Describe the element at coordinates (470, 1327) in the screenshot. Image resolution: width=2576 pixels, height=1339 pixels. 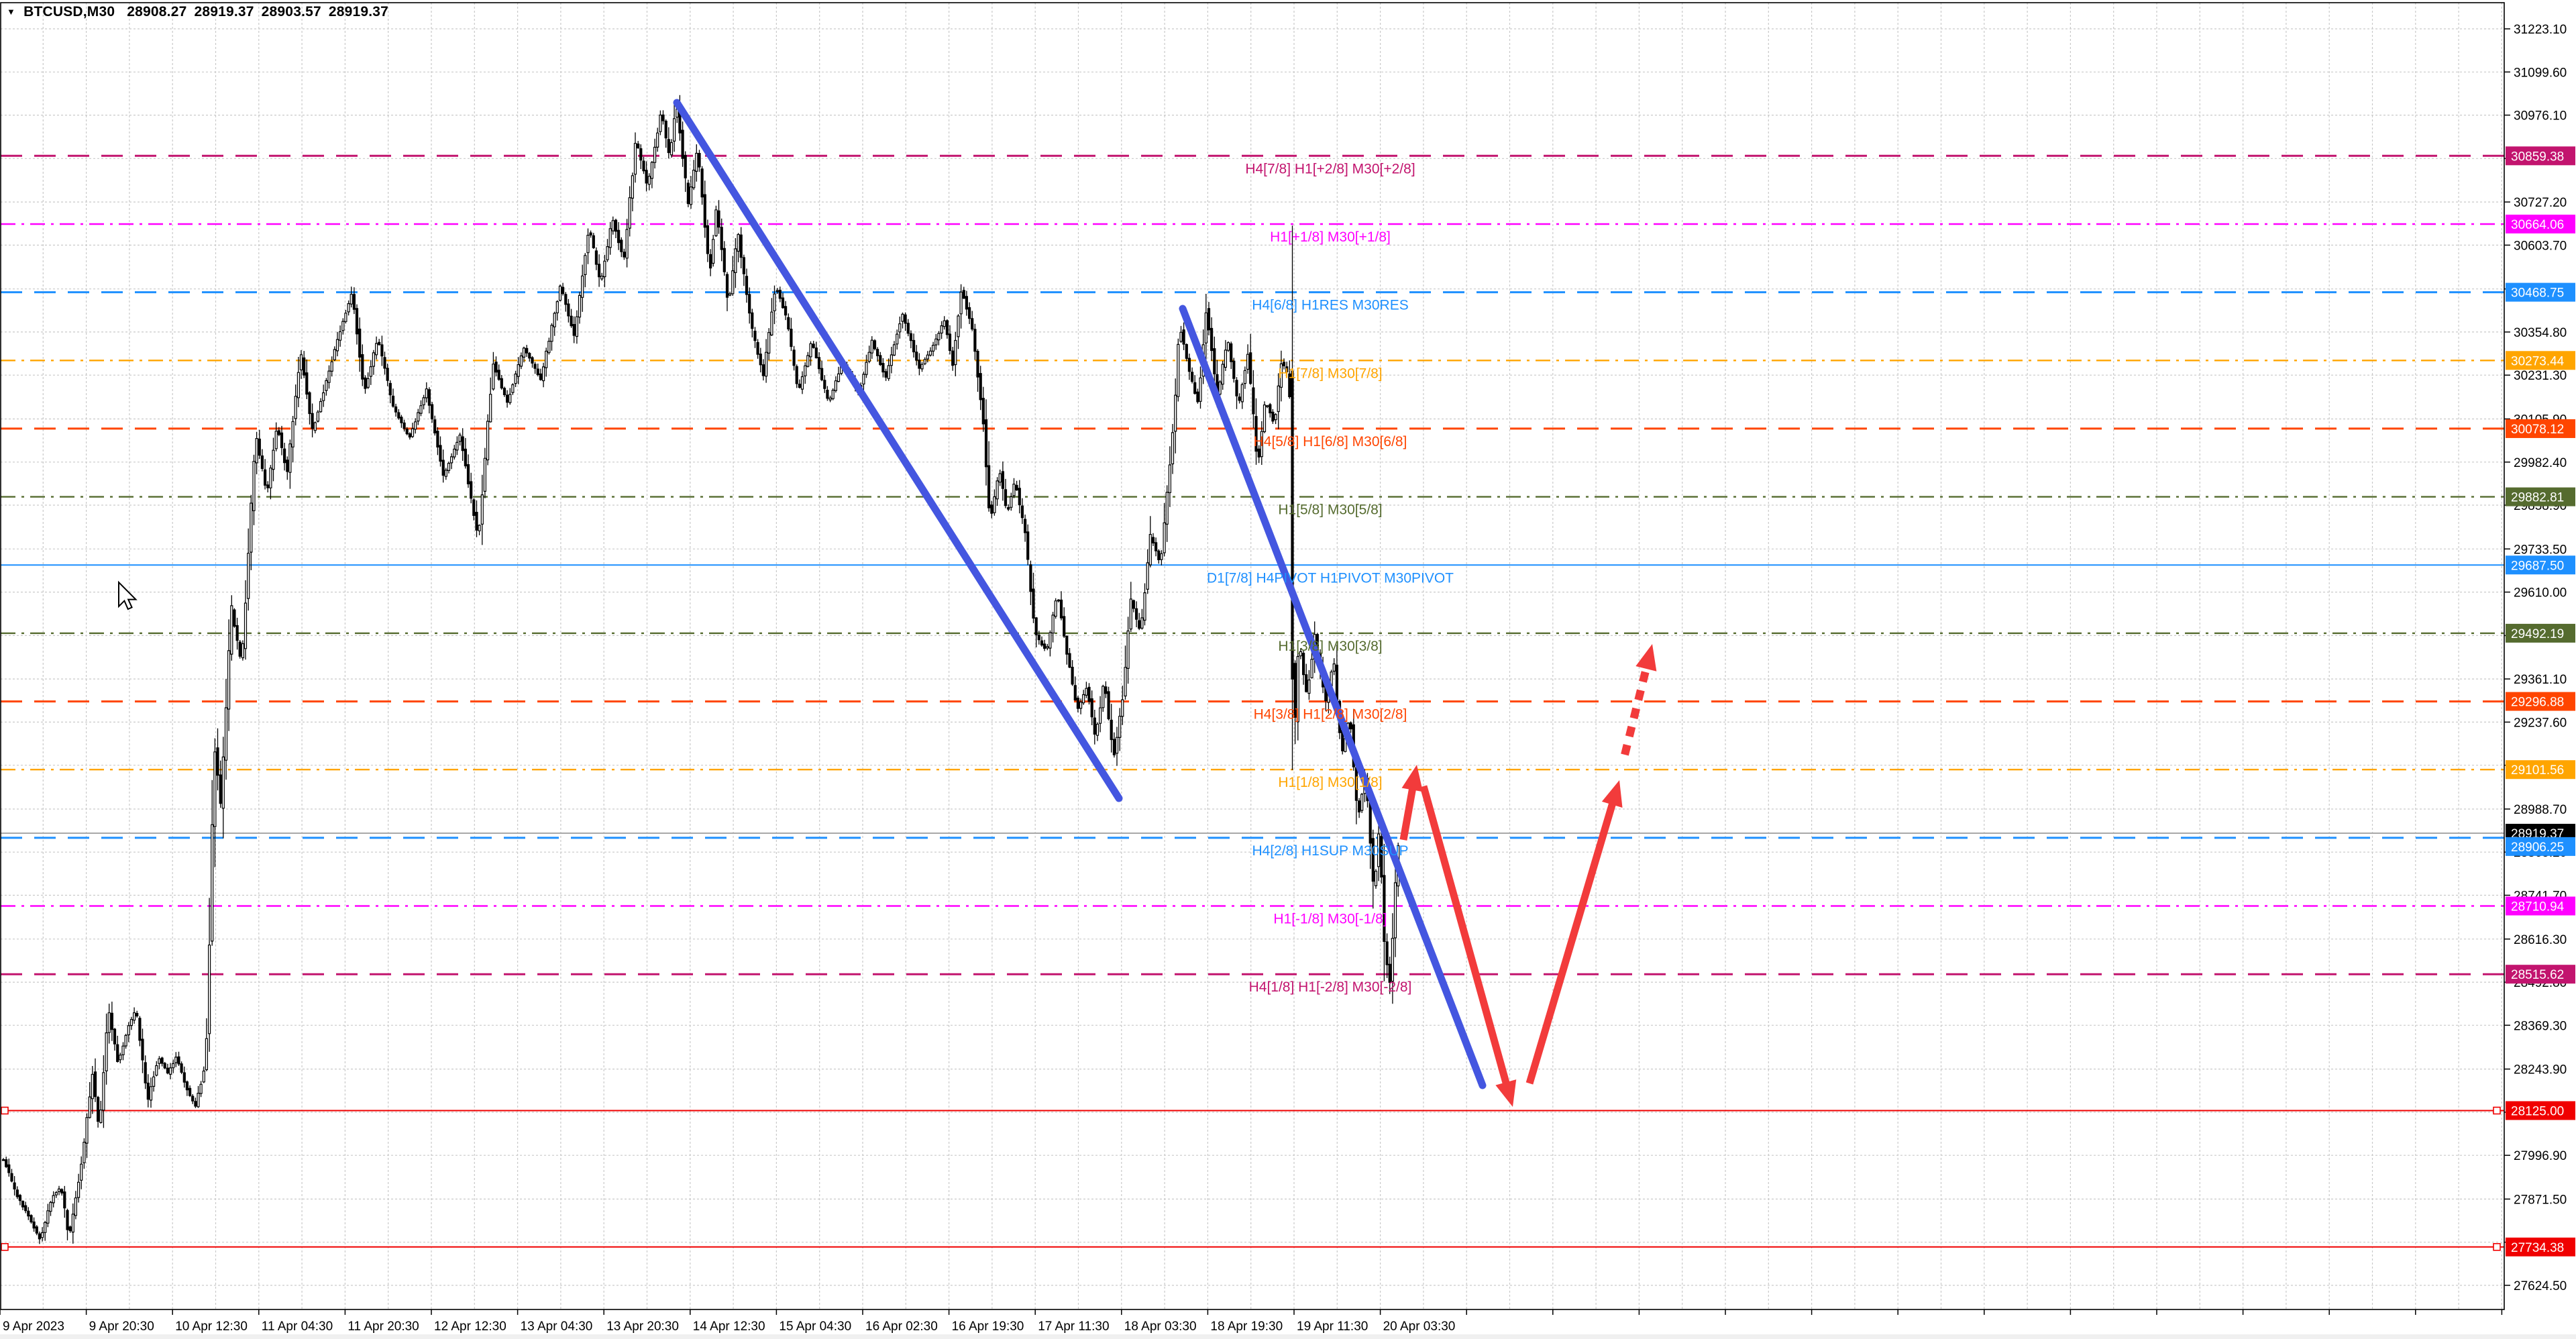
I see `time-tick-label: 12 Apr 12:30` at that location.